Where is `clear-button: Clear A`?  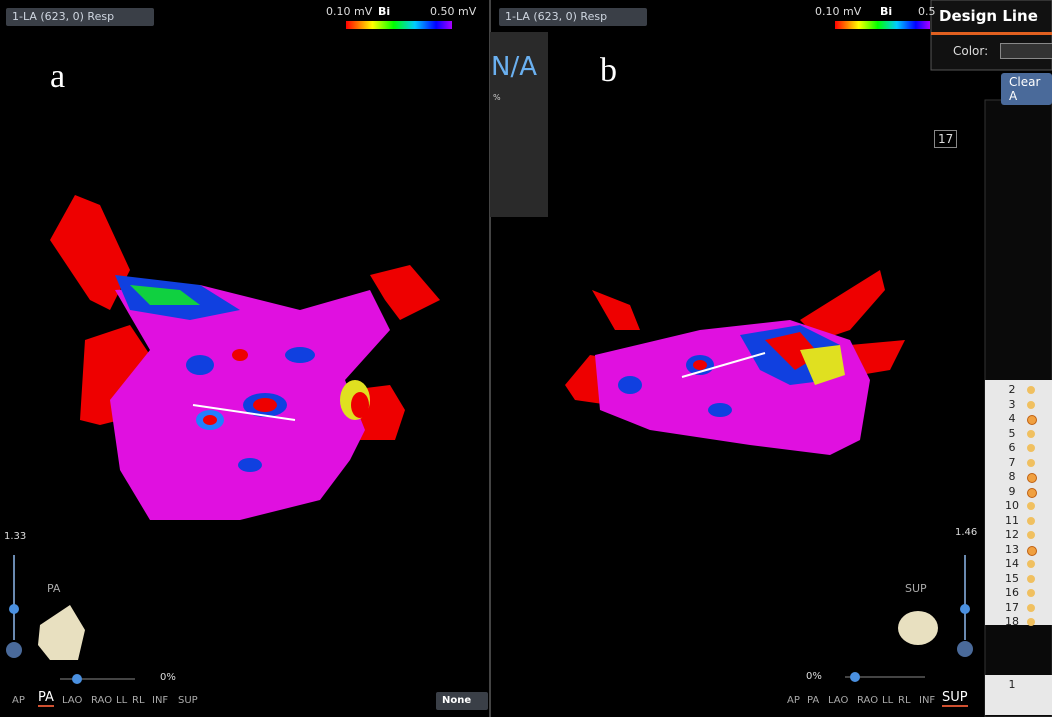
clear-button: Clear A is located at coordinates (1026, 89).